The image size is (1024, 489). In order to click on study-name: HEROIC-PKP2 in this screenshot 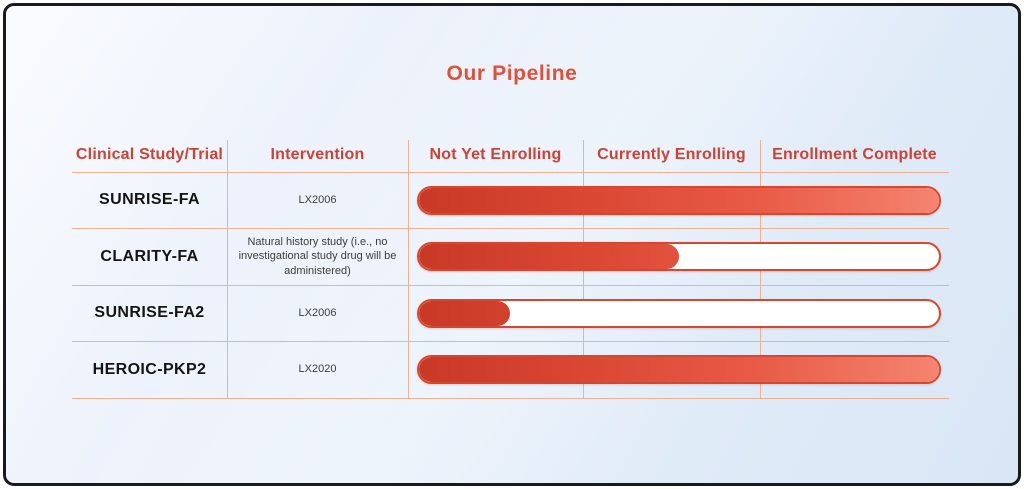, I will do `click(149, 369)`.